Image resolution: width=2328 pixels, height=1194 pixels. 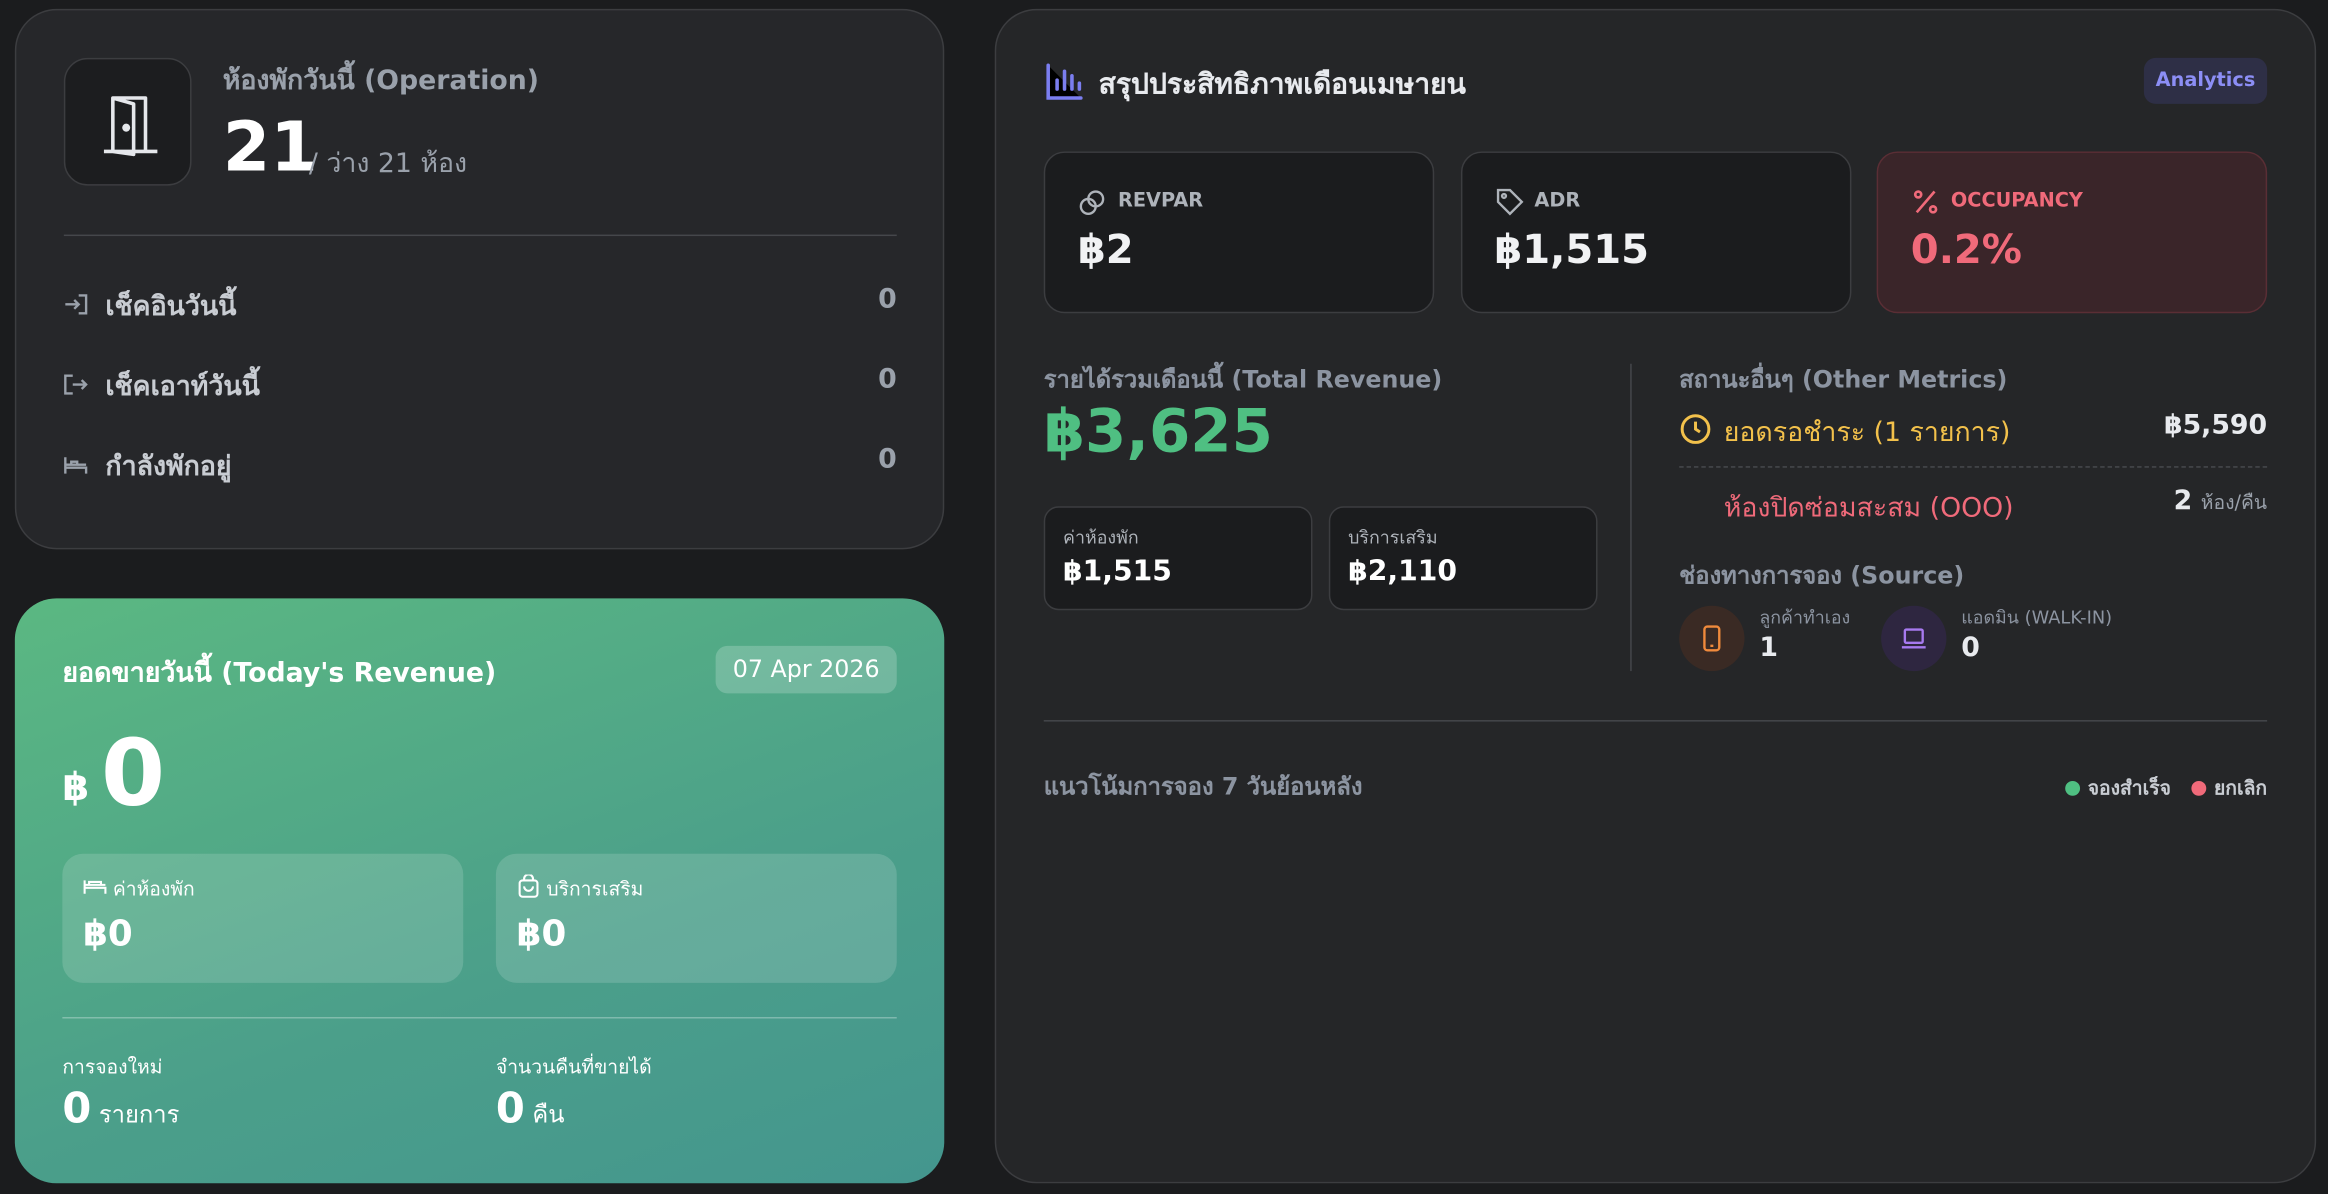 I want to click on kpi-label: OCCUPANCY, so click(x=2016, y=201).